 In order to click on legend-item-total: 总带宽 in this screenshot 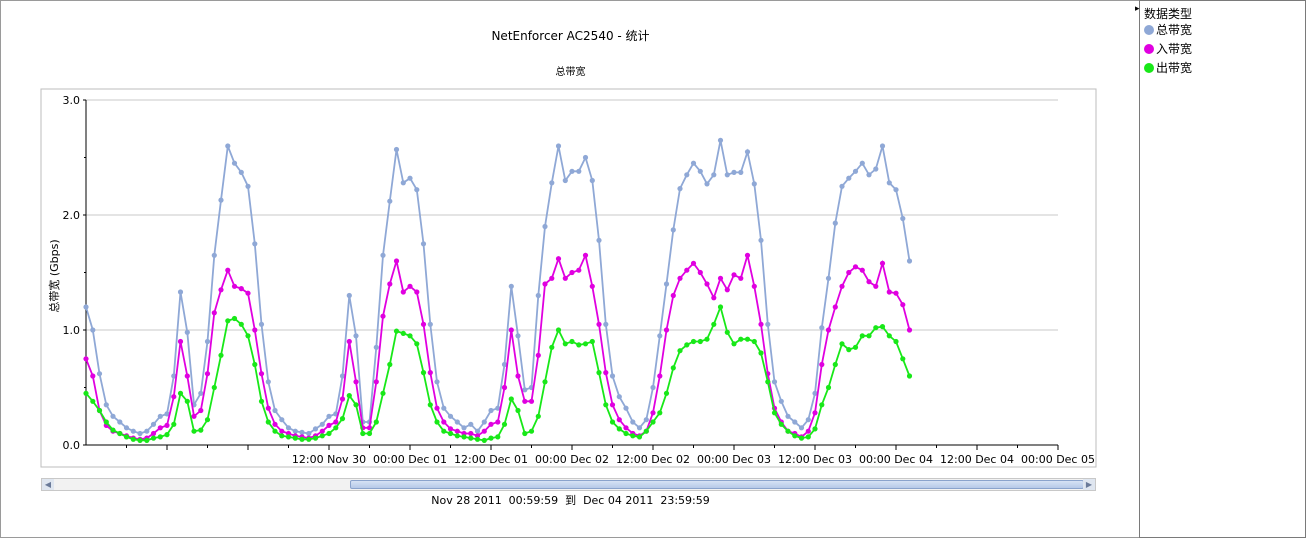, I will do `click(1168, 30)`.